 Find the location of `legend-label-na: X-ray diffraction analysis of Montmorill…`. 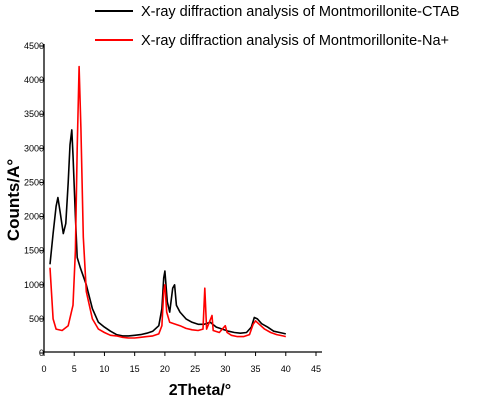

legend-label-na: X-ray diffraction analysis of Montmorill… is located at coordinates (295, 41).